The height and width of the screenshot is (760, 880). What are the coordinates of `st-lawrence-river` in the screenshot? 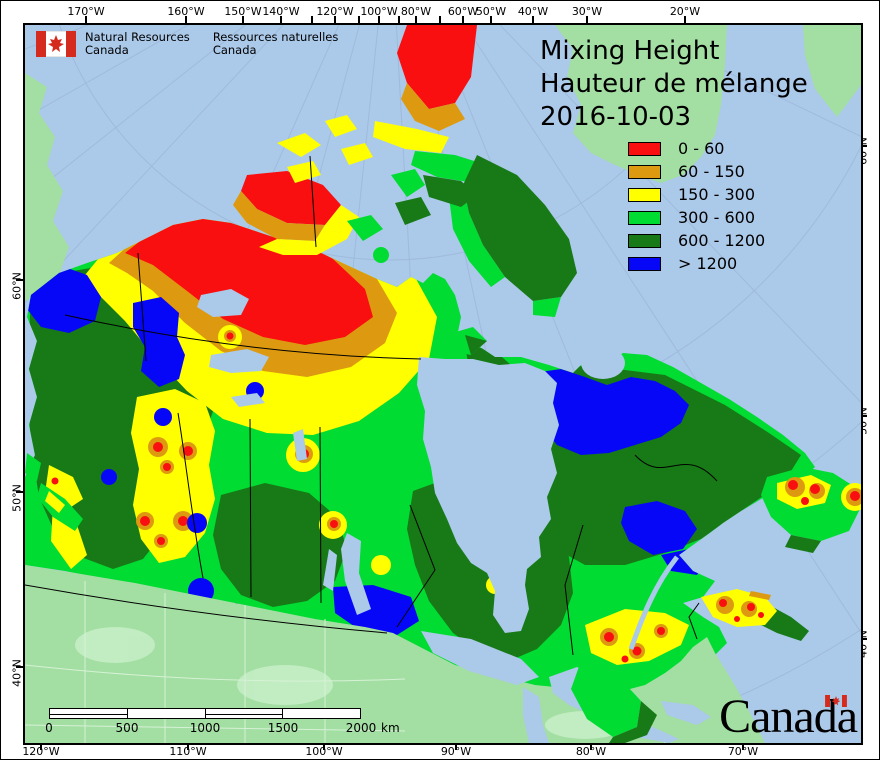 It's located at (653, 602).